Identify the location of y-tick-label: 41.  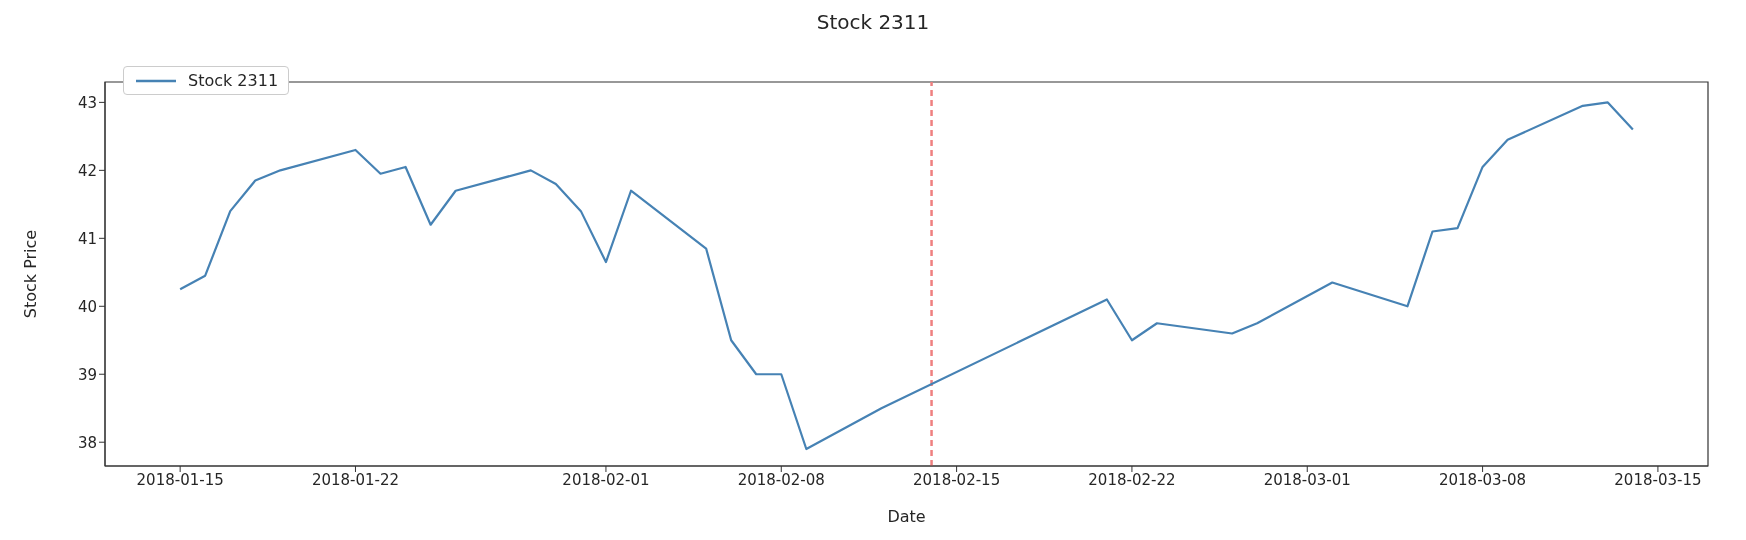
(87, 238).